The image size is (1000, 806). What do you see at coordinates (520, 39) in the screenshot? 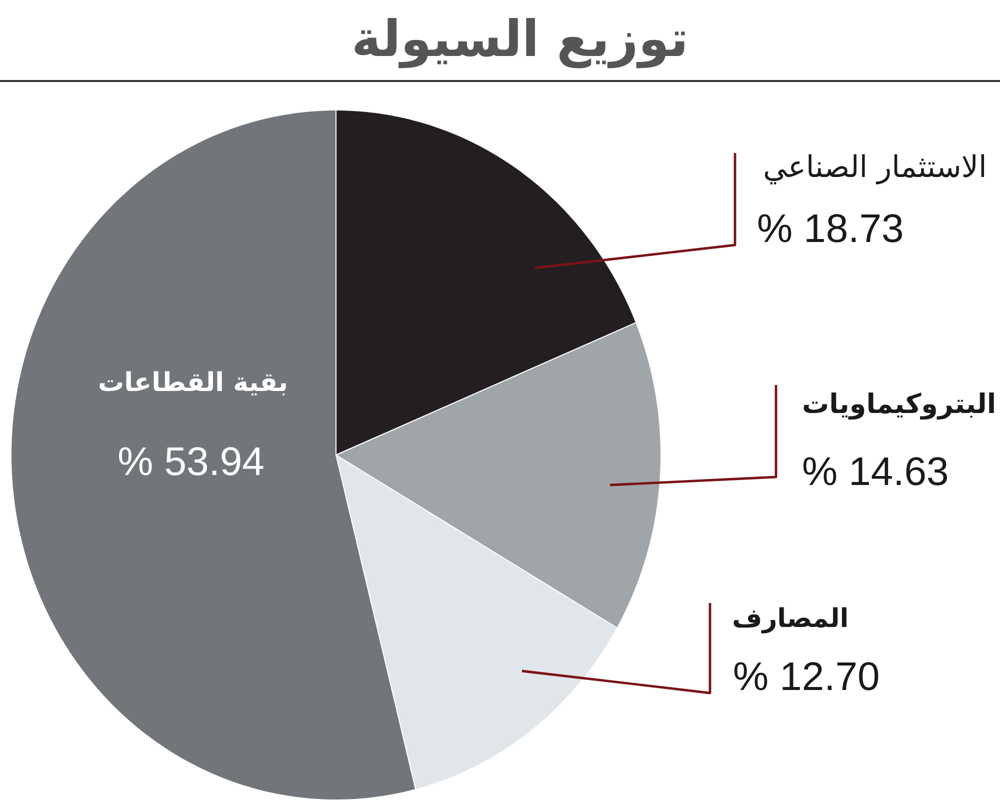
I see `chart-title: توزيع السيولة` at bounding box center [520, 39].